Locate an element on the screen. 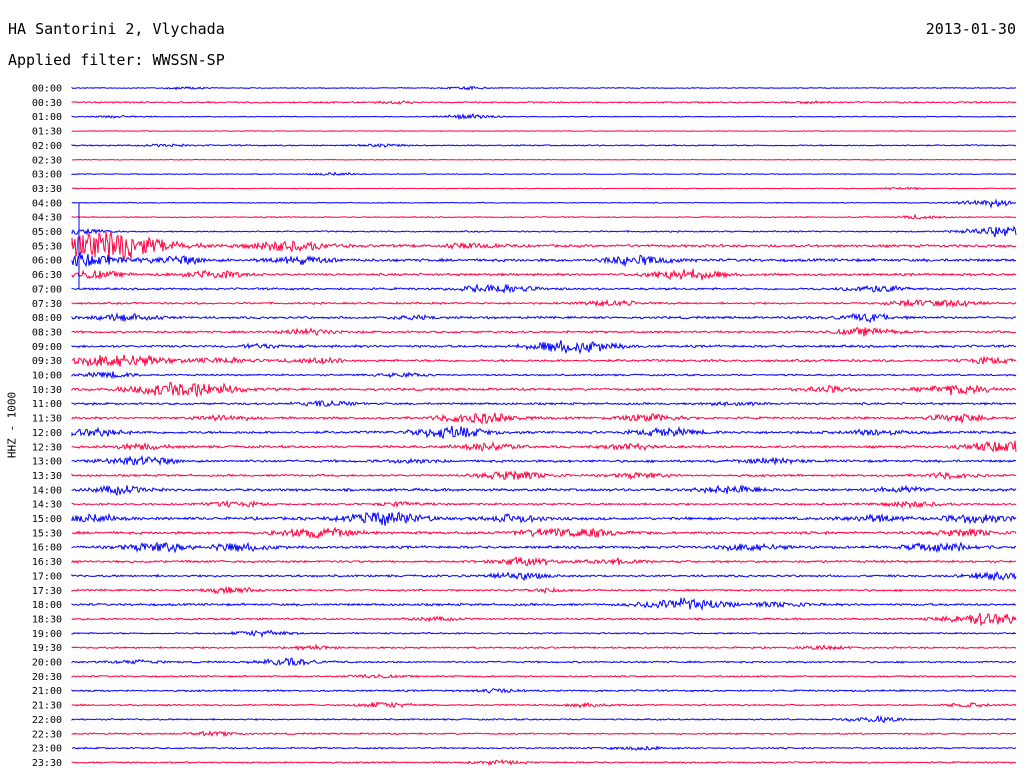 The width and height of the screenshot is (1024, 780). filter-label: Applied filter: WWSSN-SP is located at coordinates (116, 60).